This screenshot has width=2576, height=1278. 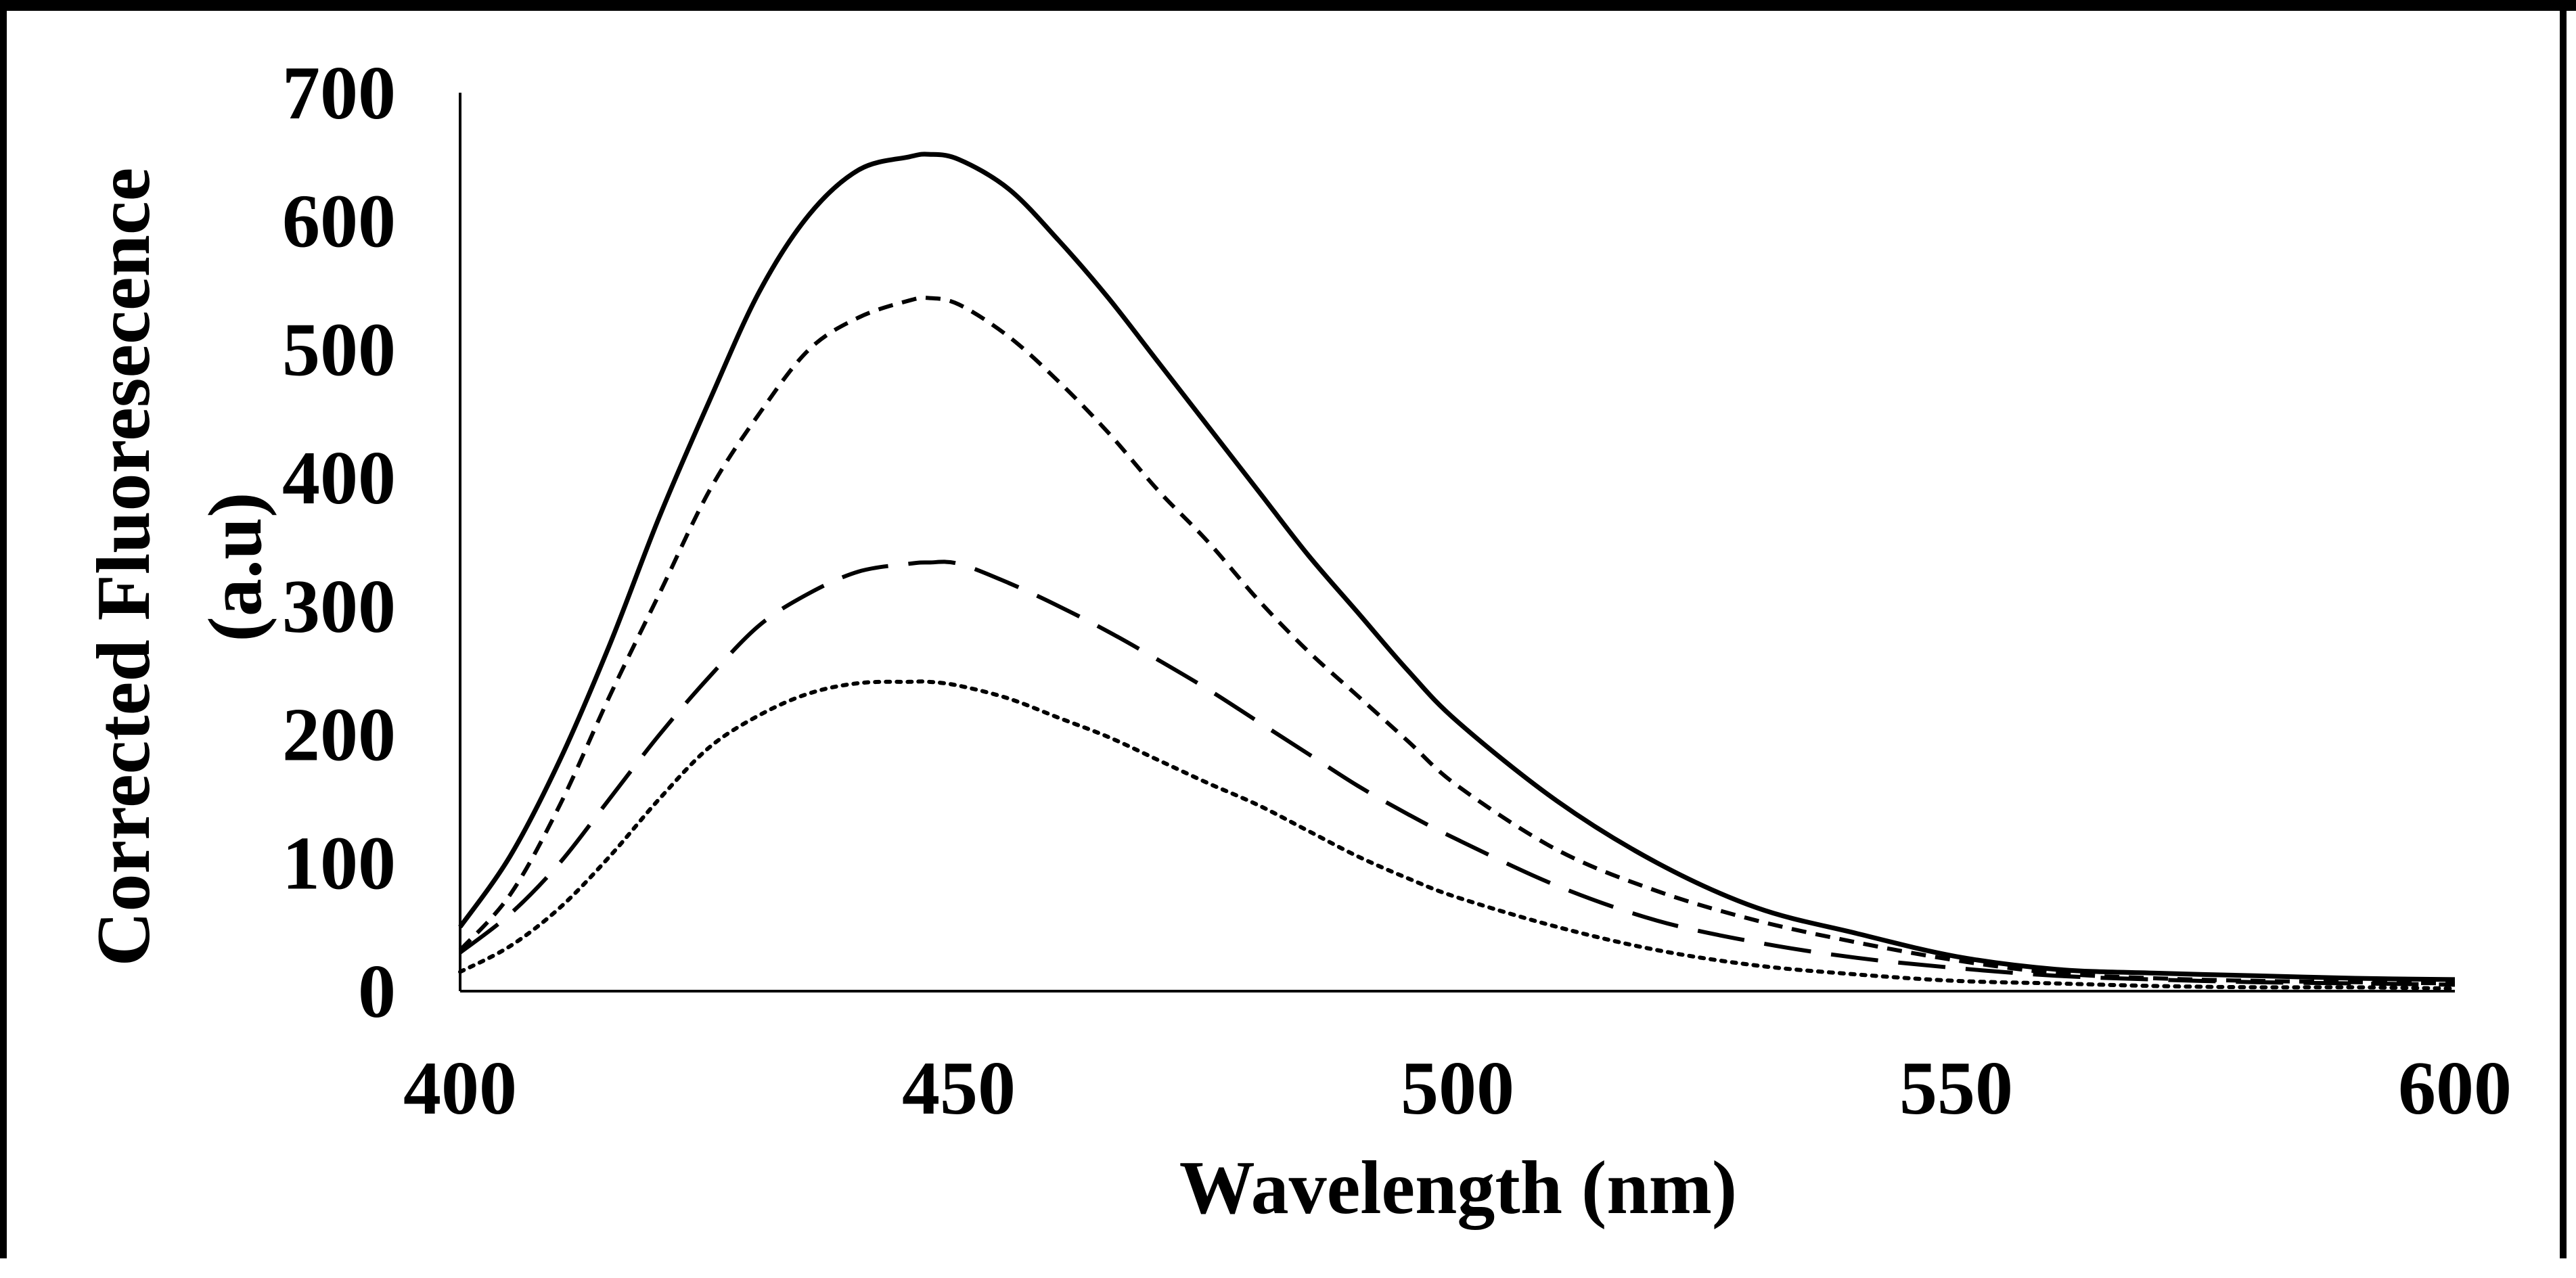 I want to click on x-tick-label: 400, so click(x=460, y=1089).